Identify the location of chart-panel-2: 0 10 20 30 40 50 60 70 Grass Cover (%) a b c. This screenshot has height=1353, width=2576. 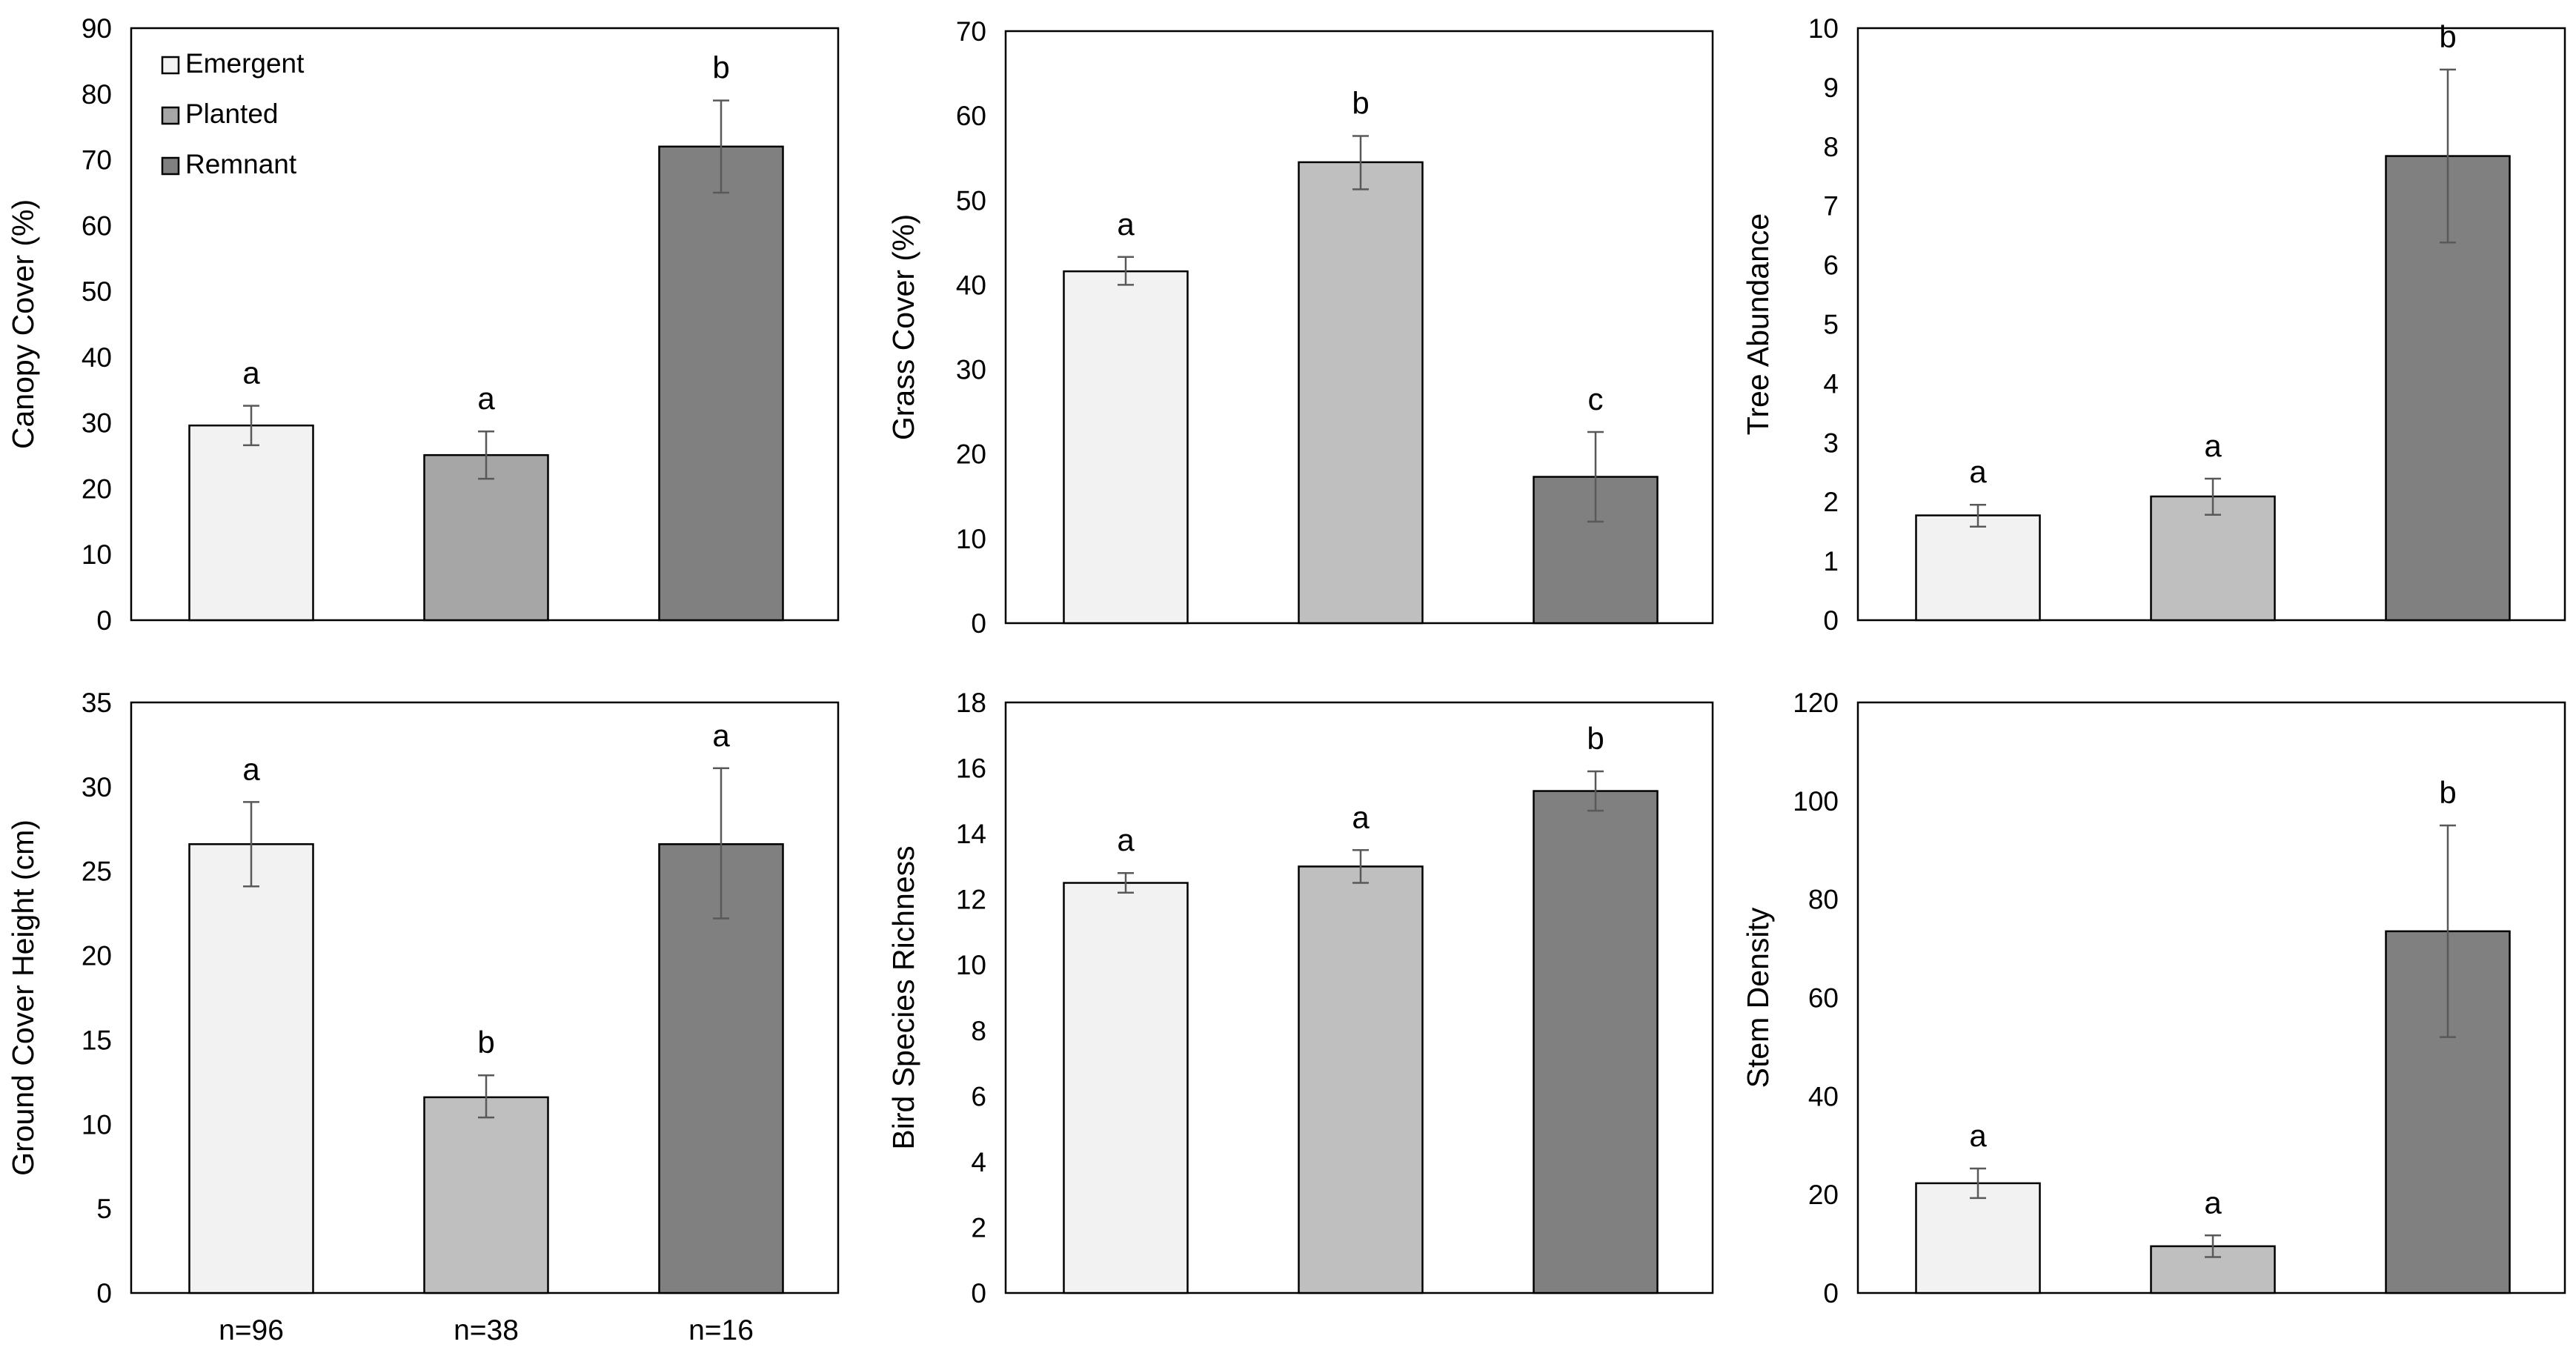
(1300, 327).